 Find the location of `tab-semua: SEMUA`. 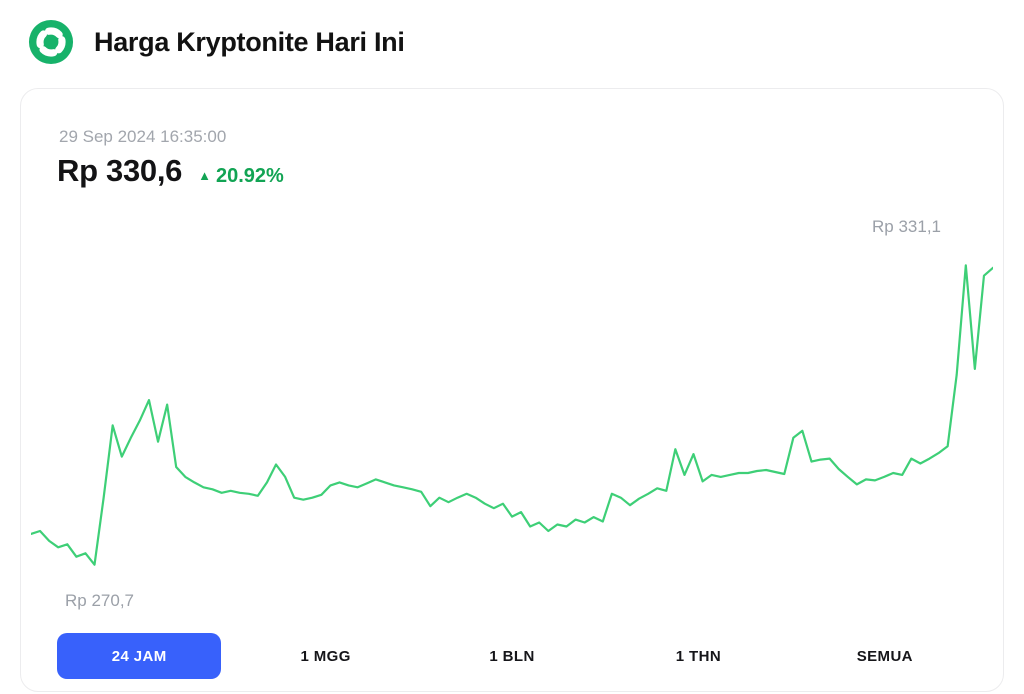

tab-semua: SEMUA is located at coordinates (885, 656).